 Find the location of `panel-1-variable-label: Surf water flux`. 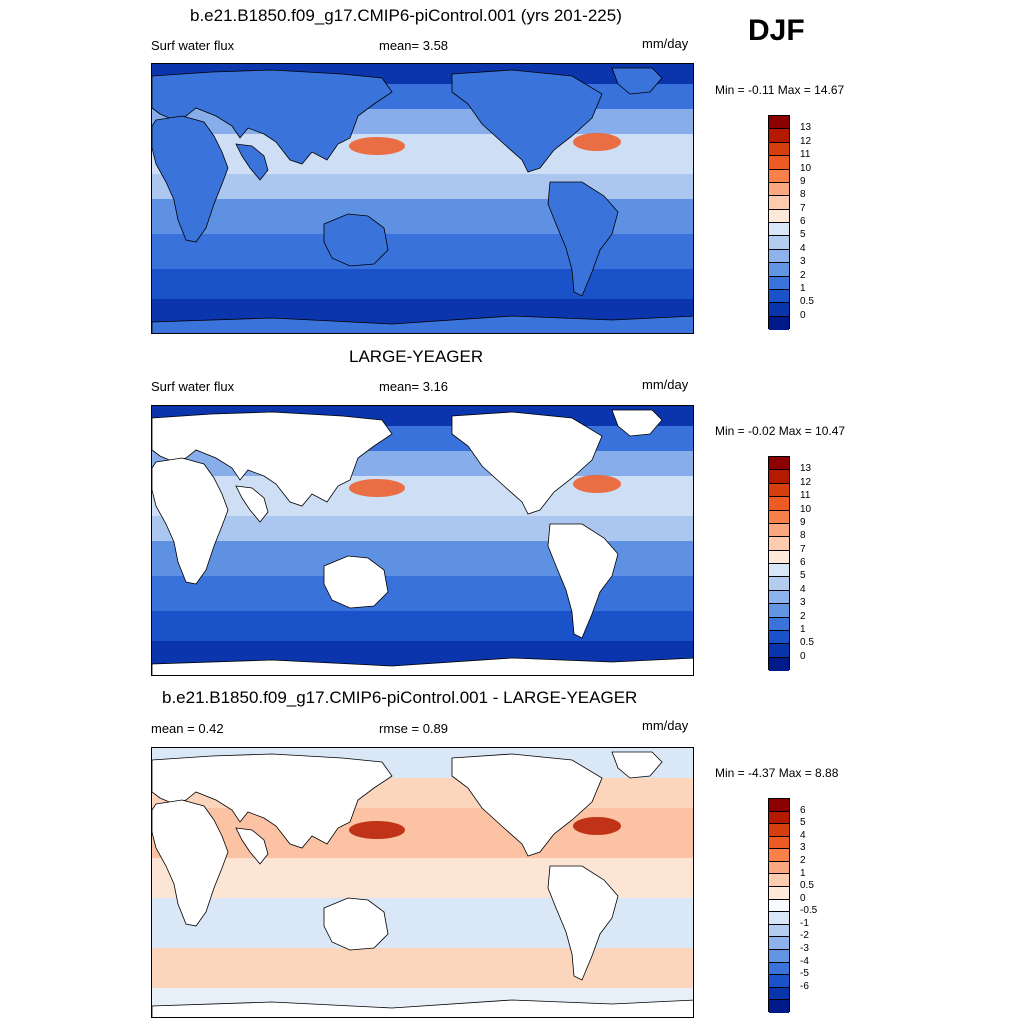

panel-1-variable-label: Surf water flux is located at coordinates (193, 45).